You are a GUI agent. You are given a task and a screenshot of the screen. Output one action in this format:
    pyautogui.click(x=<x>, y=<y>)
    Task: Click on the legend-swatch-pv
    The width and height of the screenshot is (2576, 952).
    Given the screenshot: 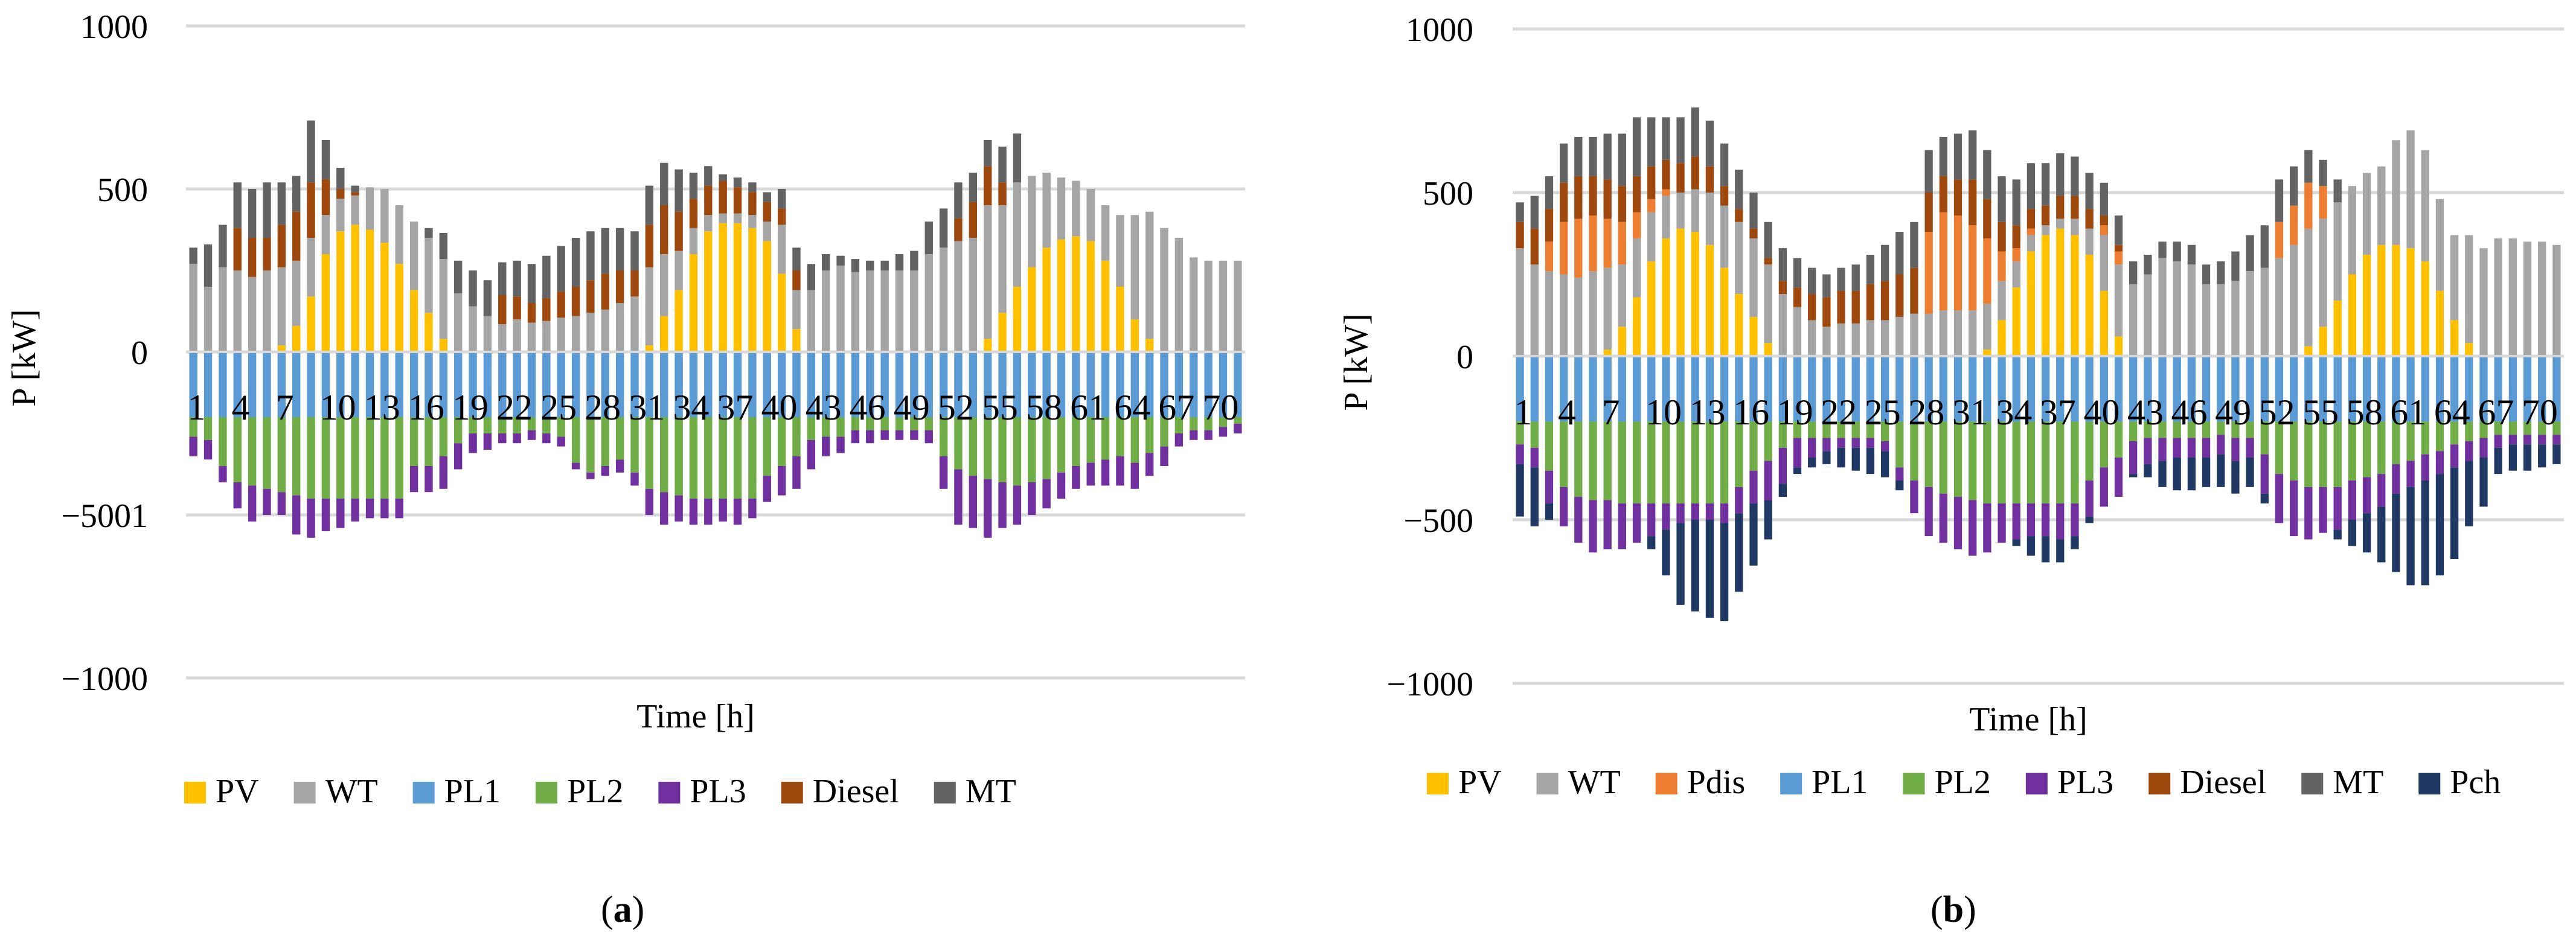 What is the action you would take?
    pyautogui.click(x=1438, y=784)
    